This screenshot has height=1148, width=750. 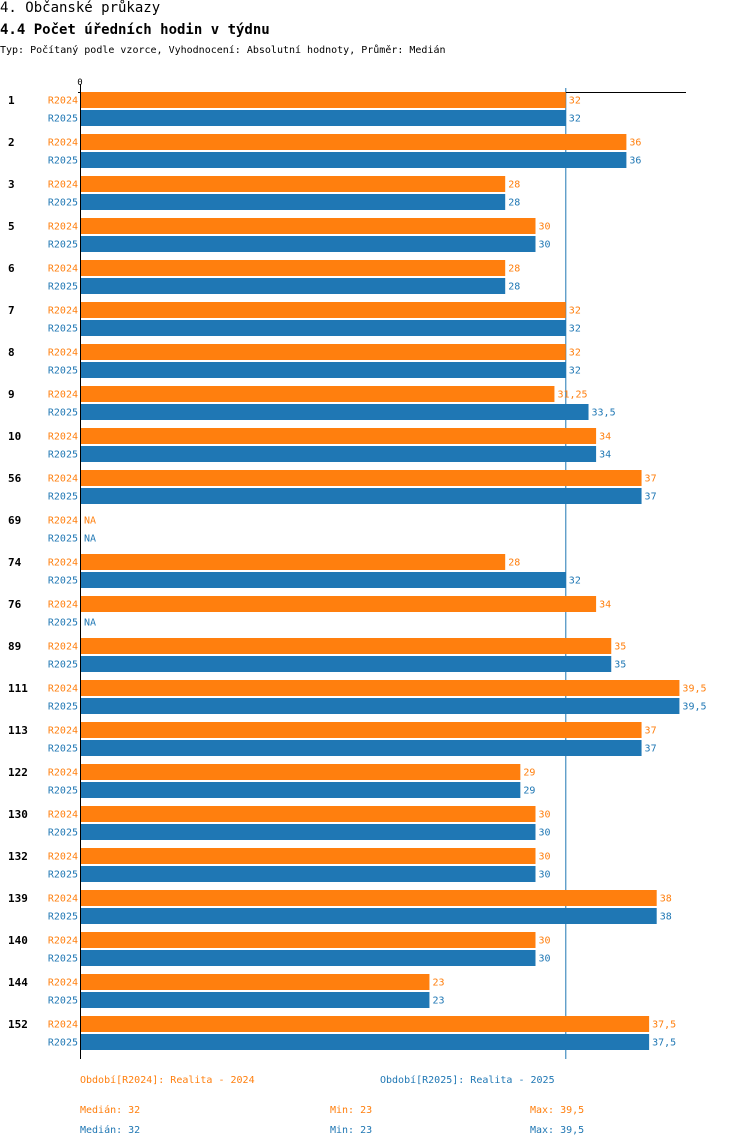 I want to click on data-label-r2024: 37, so click(x=651, y=479).